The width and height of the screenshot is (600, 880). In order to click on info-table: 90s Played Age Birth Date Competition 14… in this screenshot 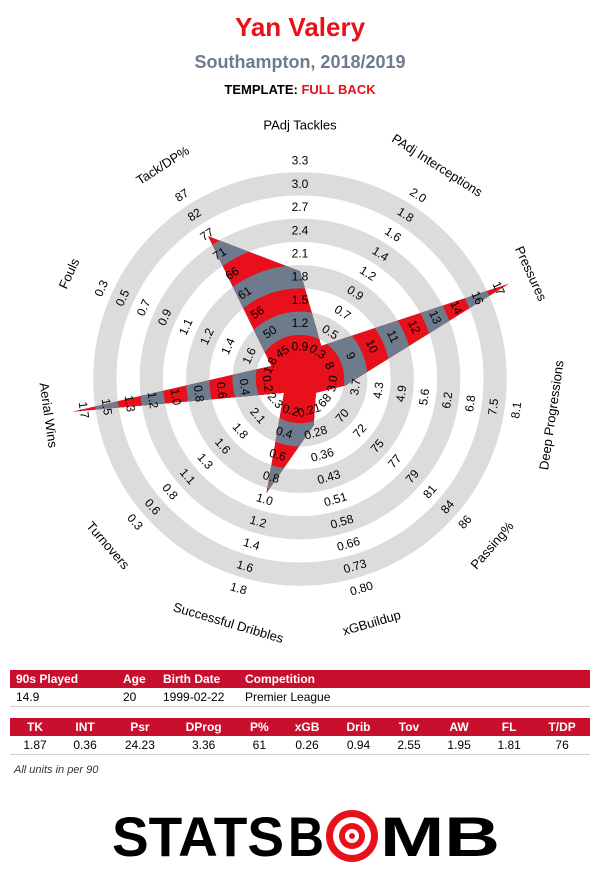, I will do `click(300, 688)`.